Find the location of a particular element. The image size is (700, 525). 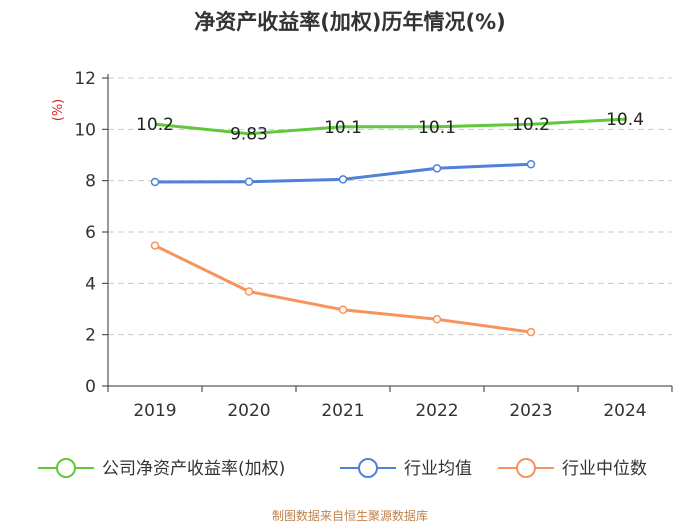

source-note: 制图数据来自恒生聚源数据库 is located at coordinates (349, 516).